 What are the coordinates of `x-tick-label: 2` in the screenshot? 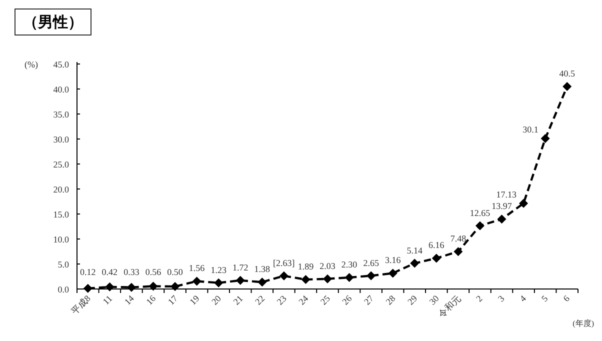 It's located at (479, 298).